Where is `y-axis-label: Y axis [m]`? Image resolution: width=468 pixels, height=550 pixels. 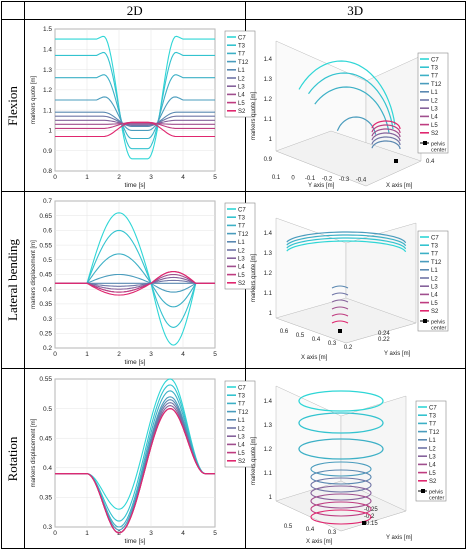 y-axis-label: Y axis [m] is located at coordinates (397, 354).